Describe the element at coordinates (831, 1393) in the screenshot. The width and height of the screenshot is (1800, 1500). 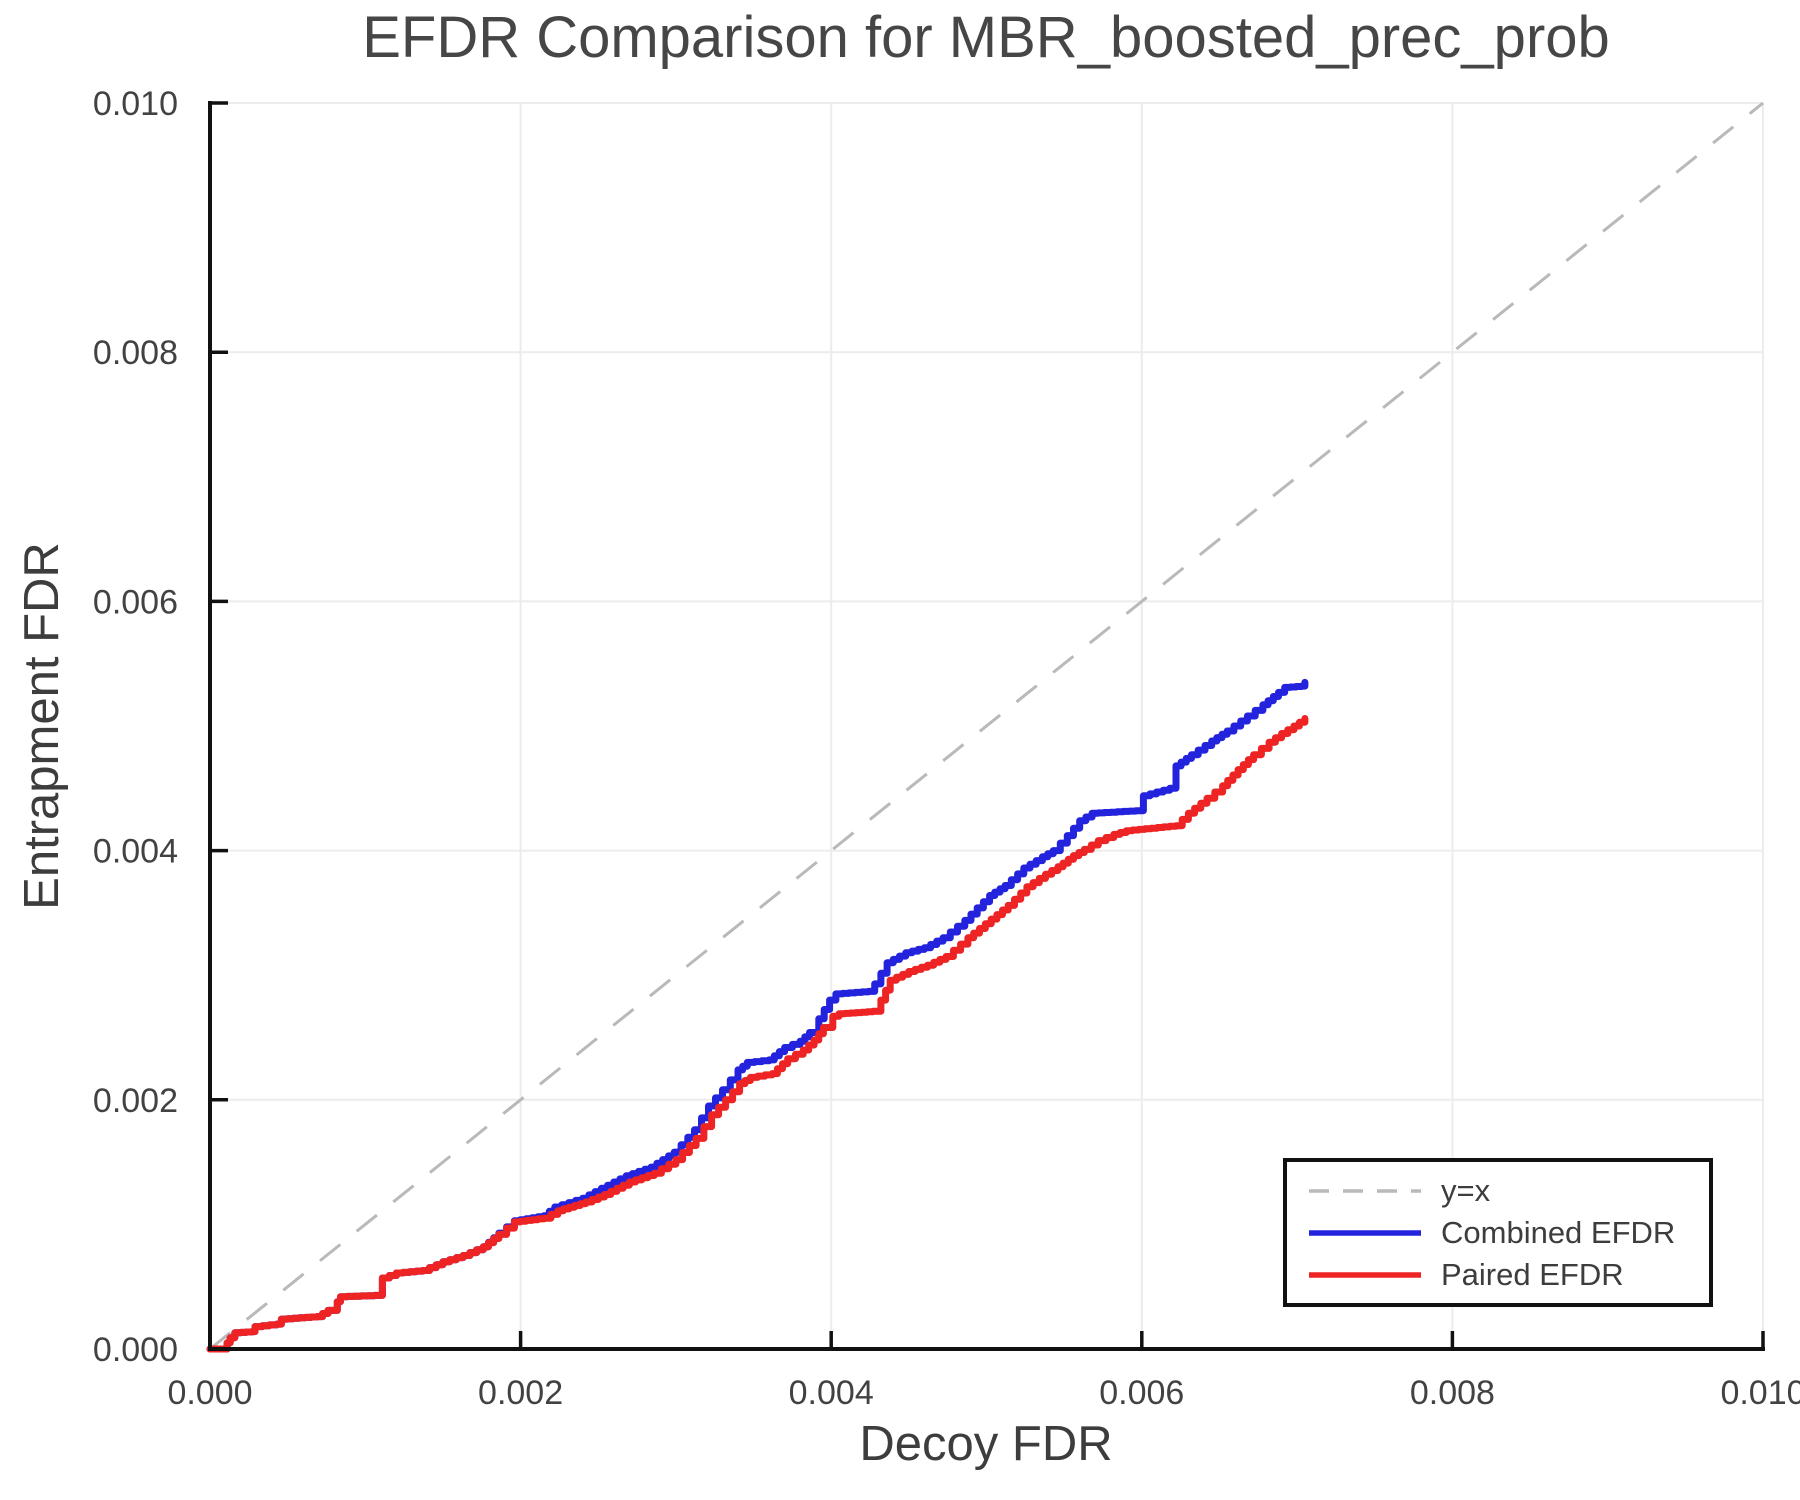
I see `x-tick-label: 0.004` at that location.